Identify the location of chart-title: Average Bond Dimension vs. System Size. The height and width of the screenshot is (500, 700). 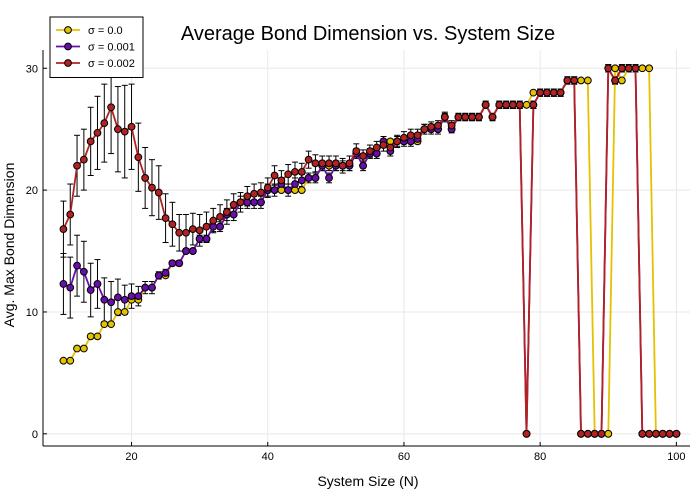
(368, 34).